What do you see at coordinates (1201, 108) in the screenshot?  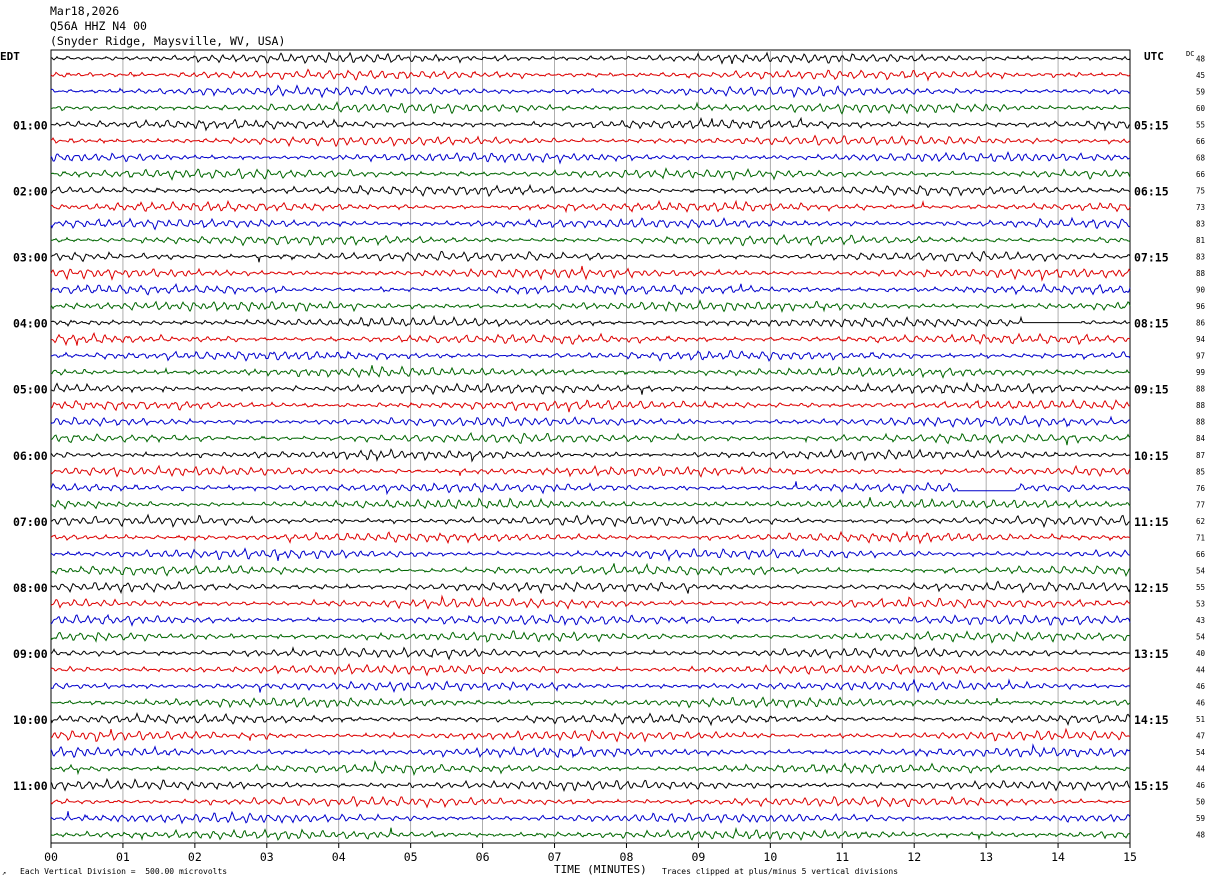 I see `dc-offset-3: 60` at bounding box center [1201, 108].